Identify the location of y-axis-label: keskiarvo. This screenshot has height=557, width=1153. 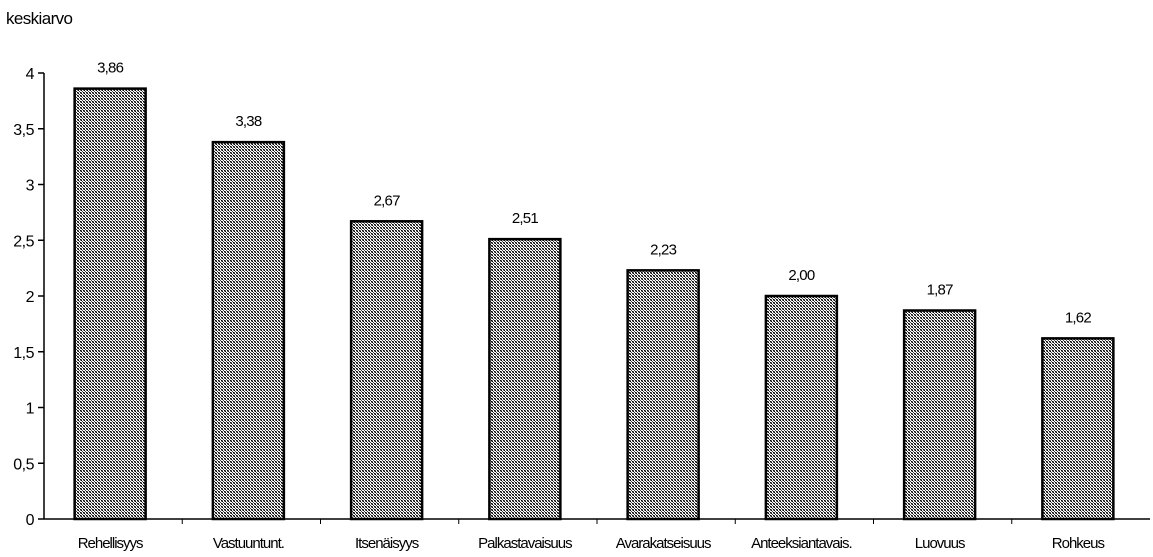
(39, 18).